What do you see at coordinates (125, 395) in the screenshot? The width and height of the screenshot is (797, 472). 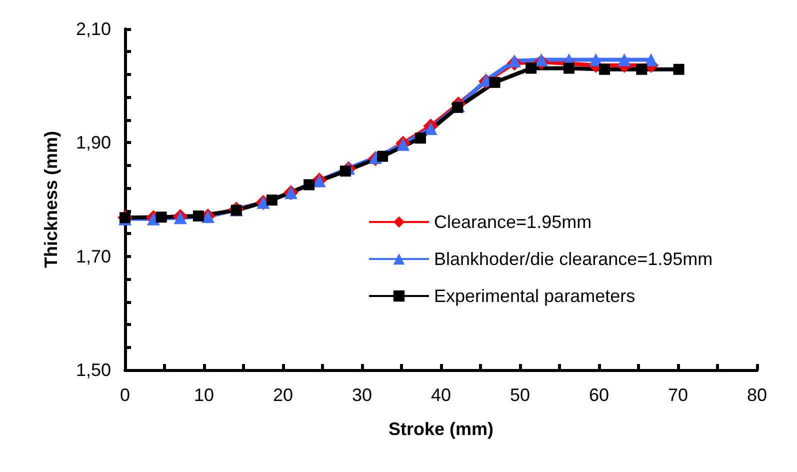 I see `x-tick-label: 0` at bounding box center [125, 395].